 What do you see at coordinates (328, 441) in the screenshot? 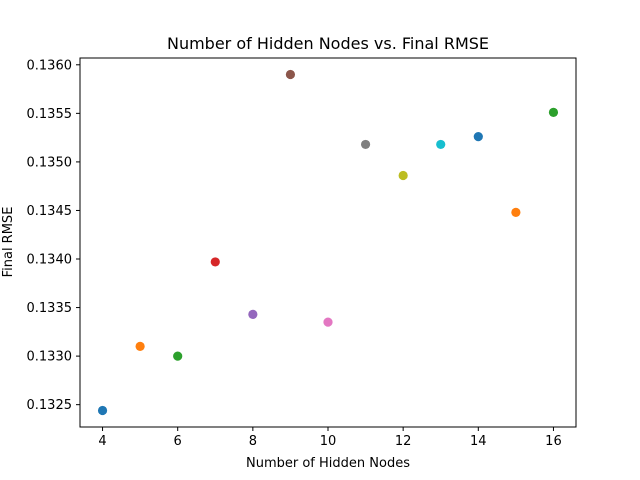
I see `x-tick-label: 10` at bounding box center [328, 441].